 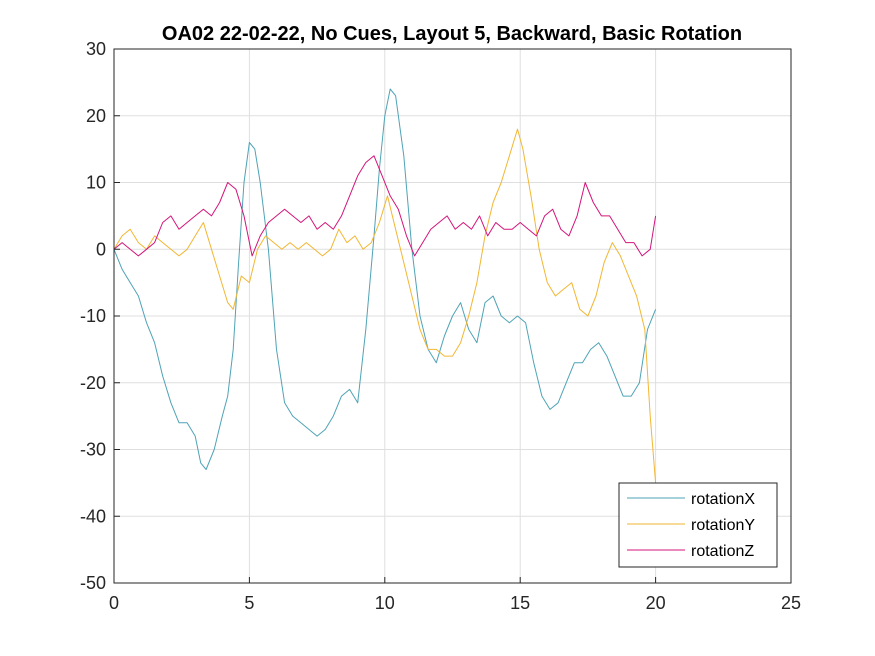 I want to click on legend: rotationX rotationY rotationZ, so click(x=698, y=525).